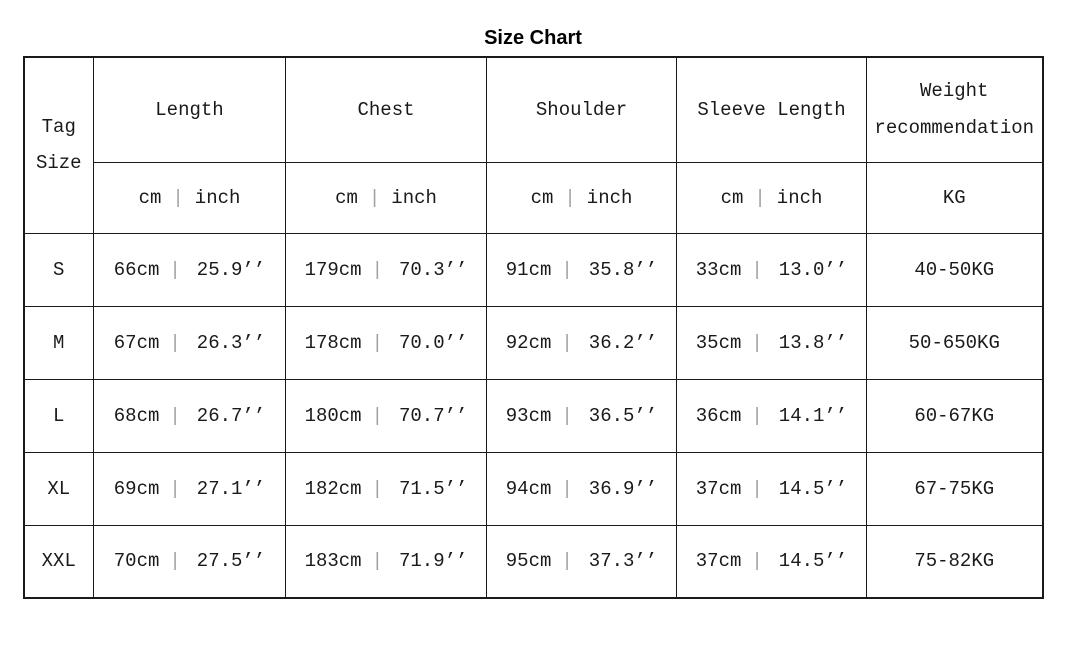 This screenshot has height=648, width=1066. I want to click on length-cell: 69cm | 27.1’’, so click(189, 488).